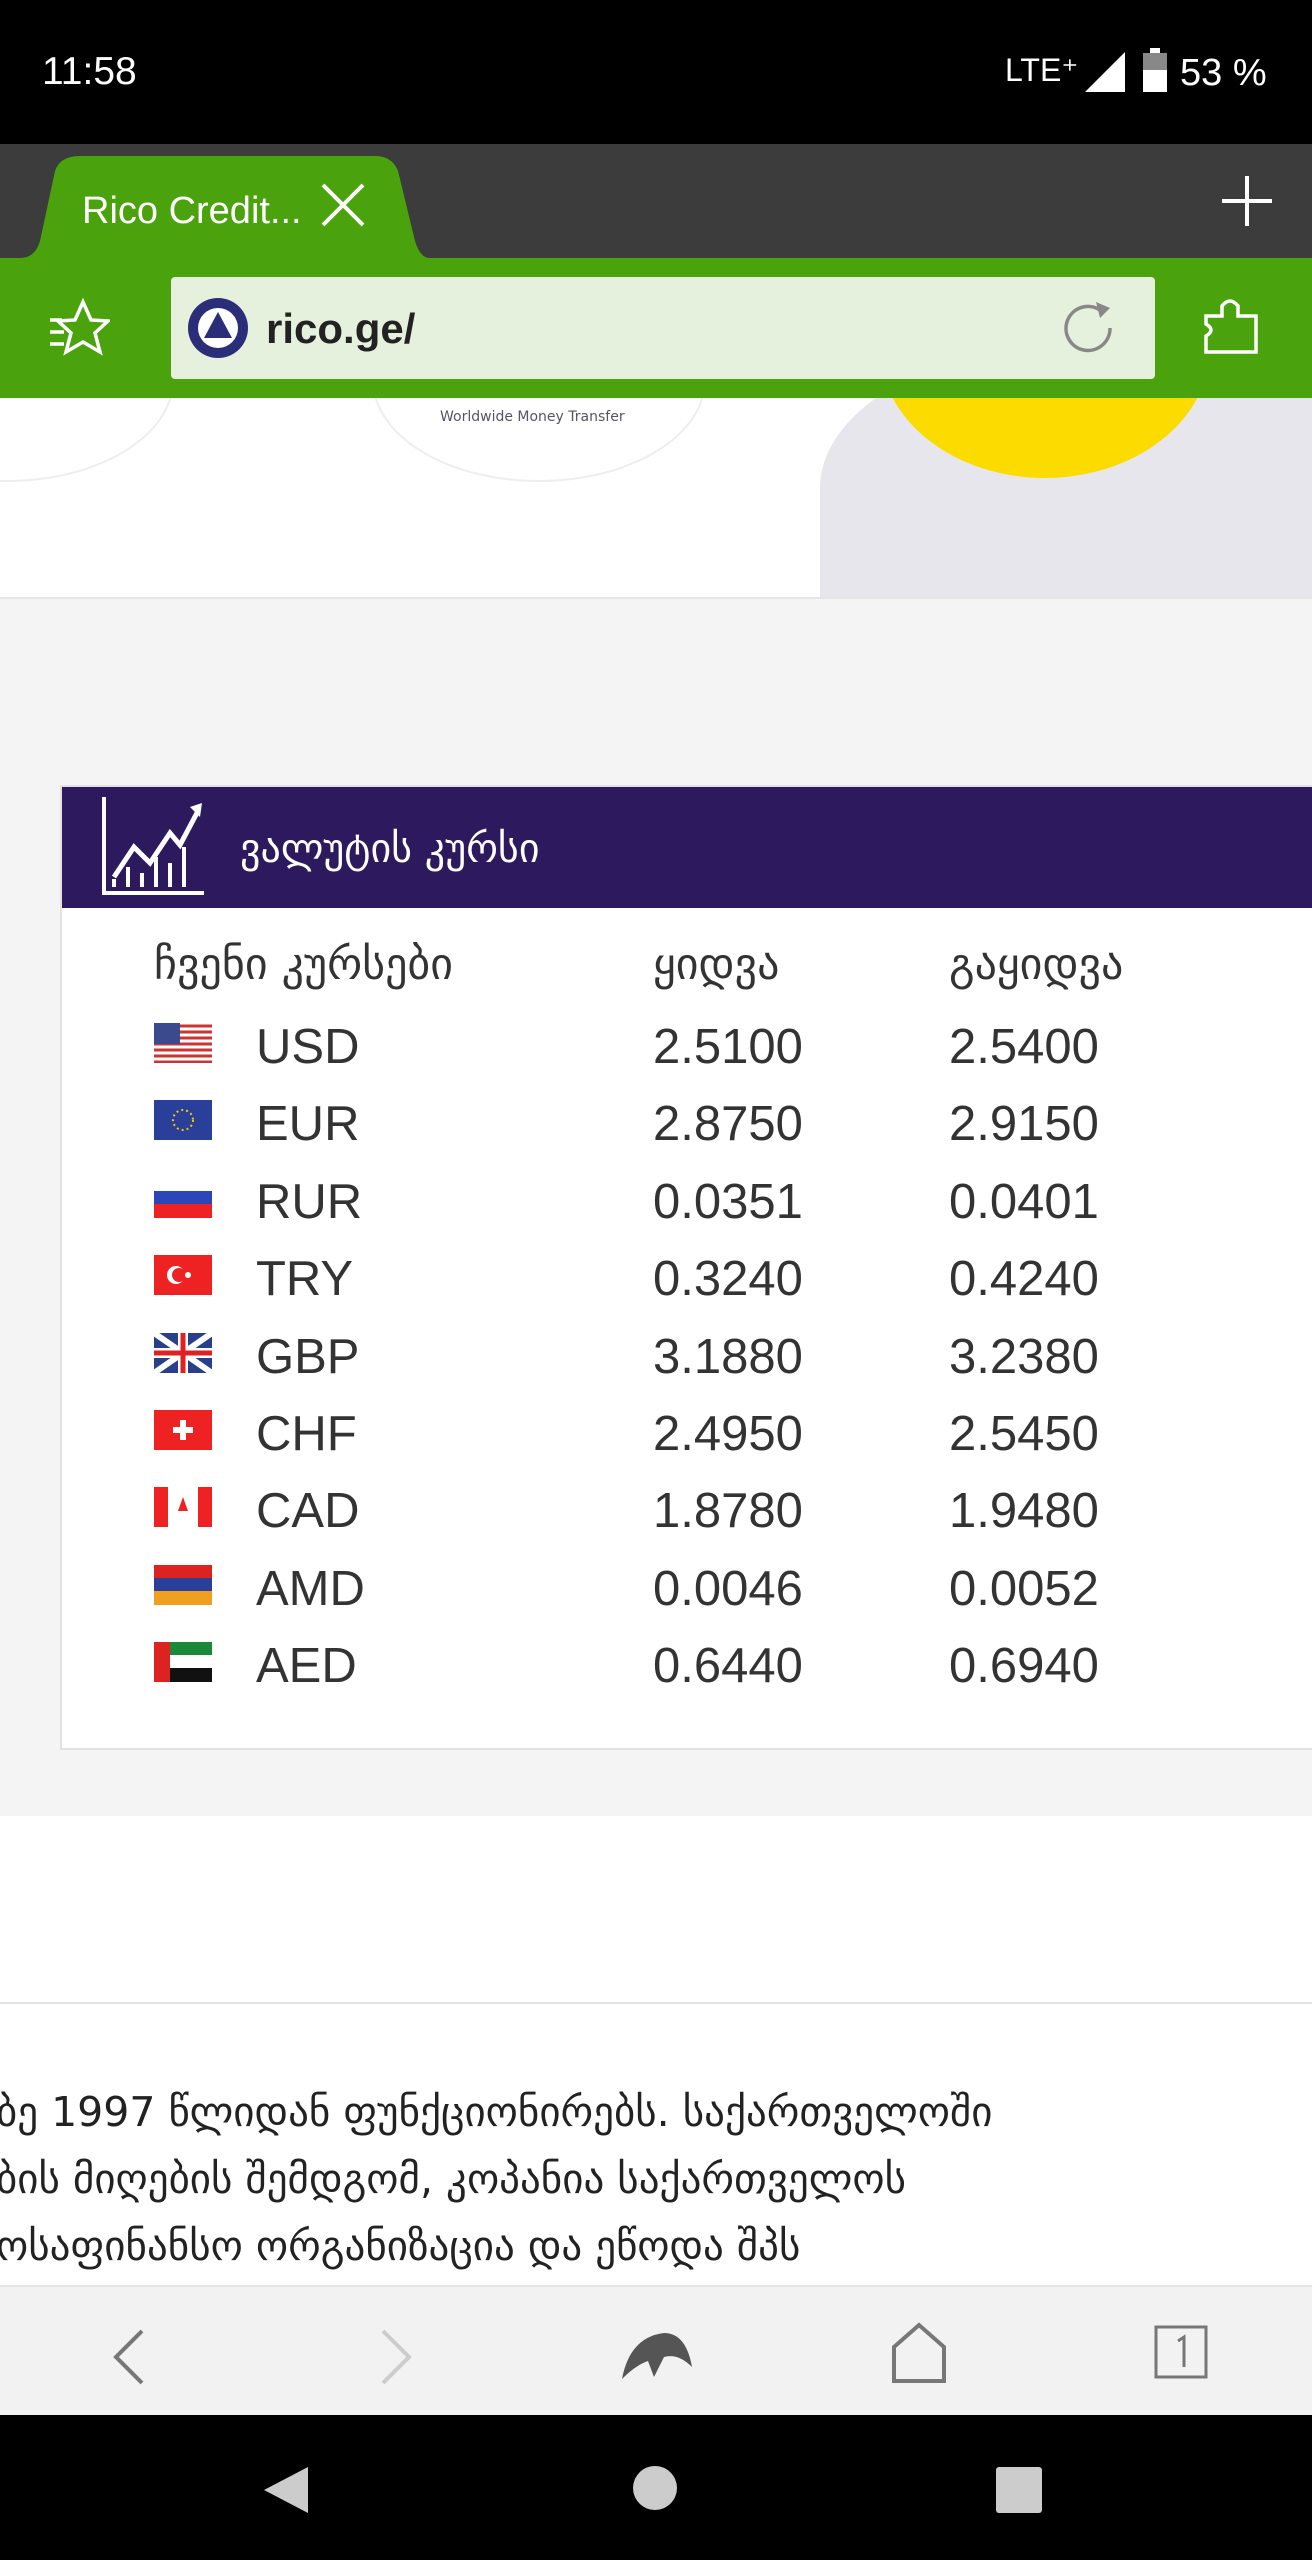 This screenshot has width=1312, height=2560. Describe the element at coordinates (728, 1124) in the screenshot. I see `buy-rate: 2.8750` at that location.